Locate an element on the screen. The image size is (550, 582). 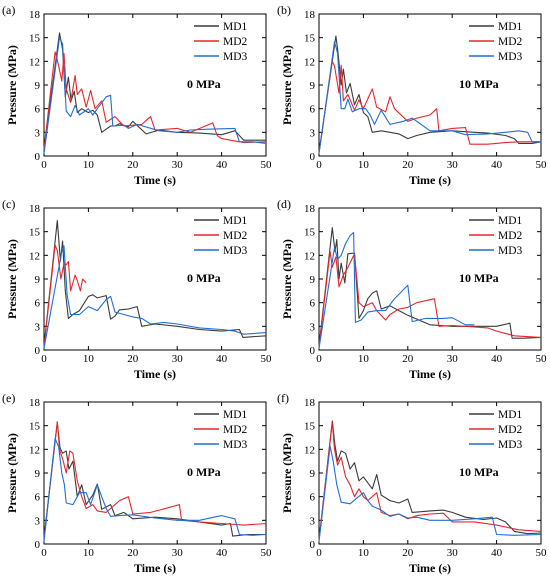
panel-label: (a) is located at coordinates (8, 10).